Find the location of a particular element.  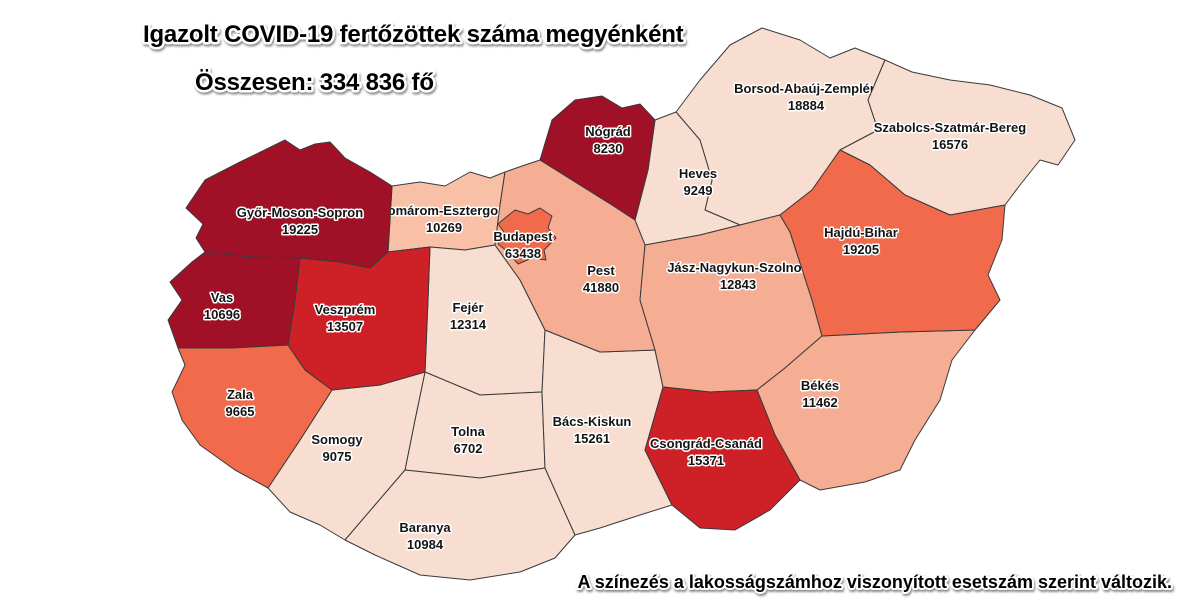

county-shape-budapest is located at coordinates (527, 236).